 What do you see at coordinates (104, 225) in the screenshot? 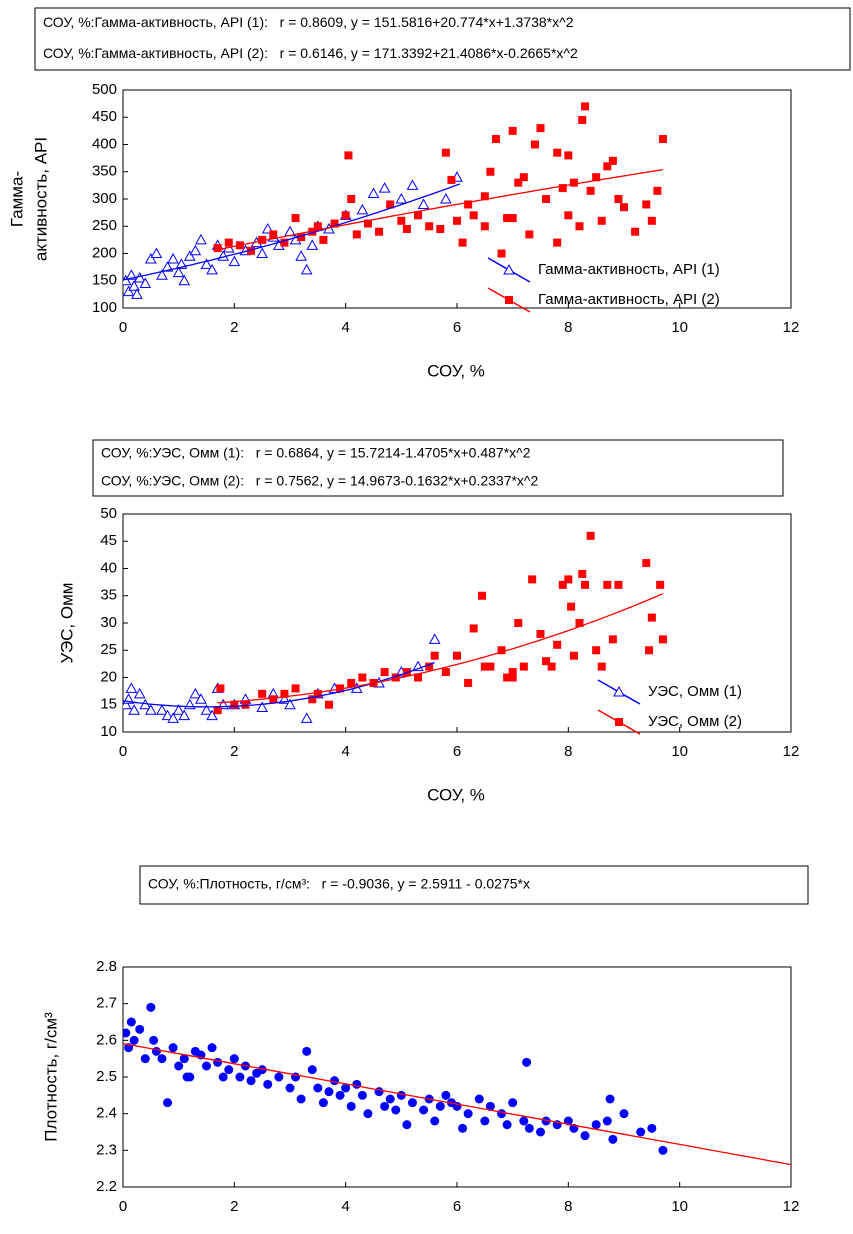
I see `y-tick-label: 250` at bounding box center [104, 225].